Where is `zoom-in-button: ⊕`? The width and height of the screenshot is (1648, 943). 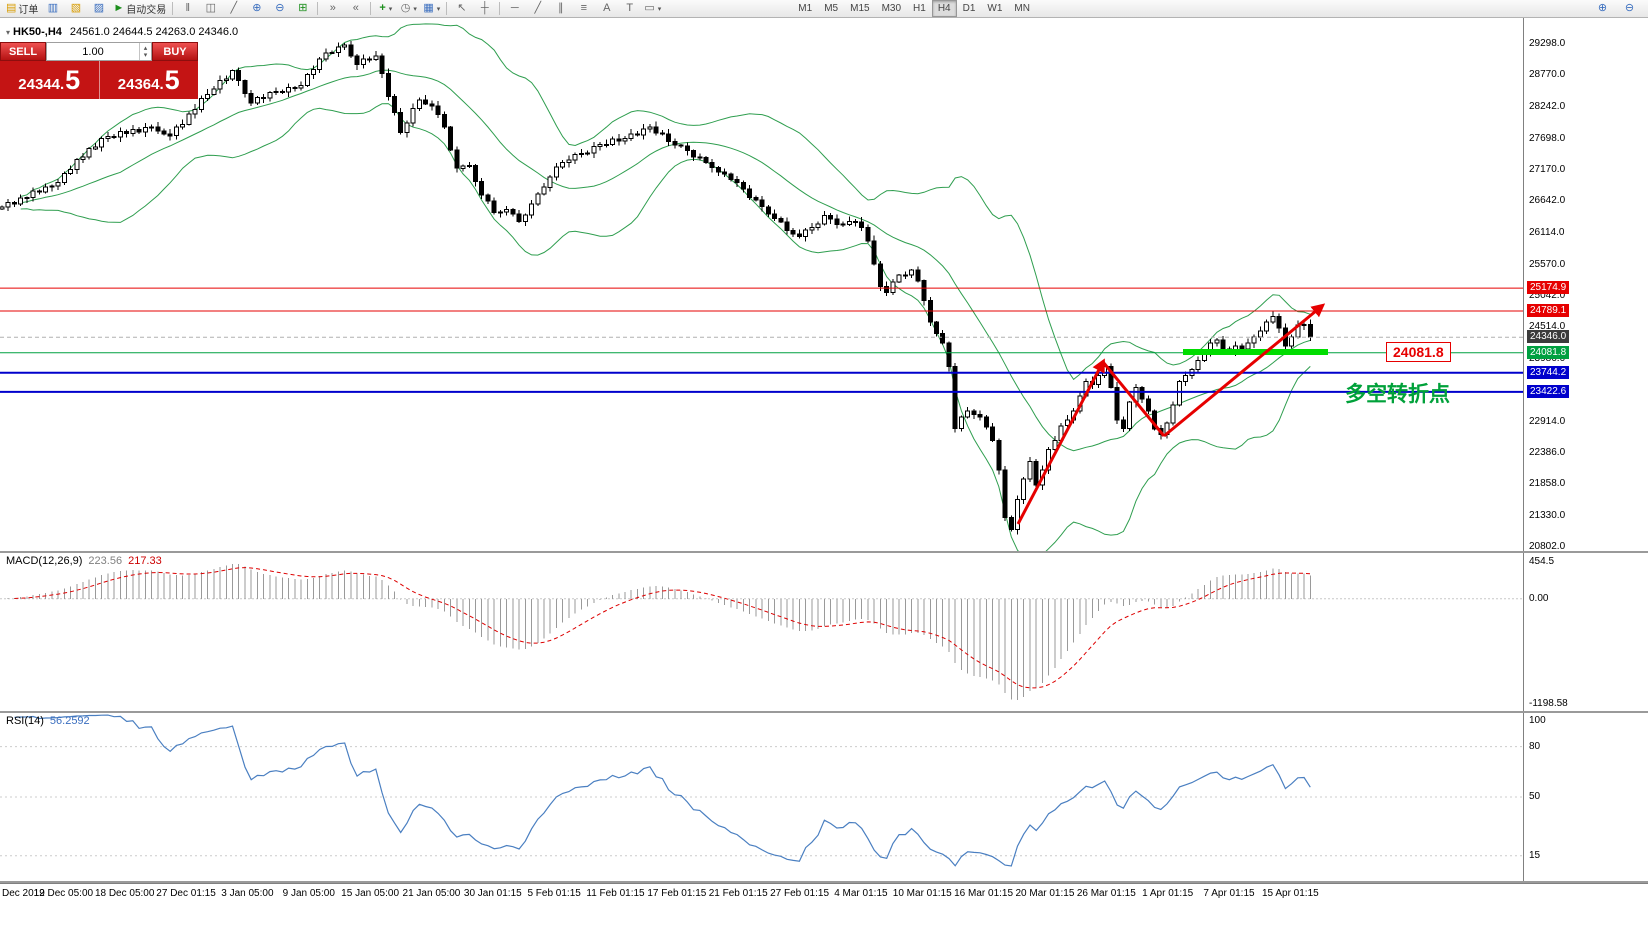 zoom-in-button: ⊕ is located at coordinates (256, 9).